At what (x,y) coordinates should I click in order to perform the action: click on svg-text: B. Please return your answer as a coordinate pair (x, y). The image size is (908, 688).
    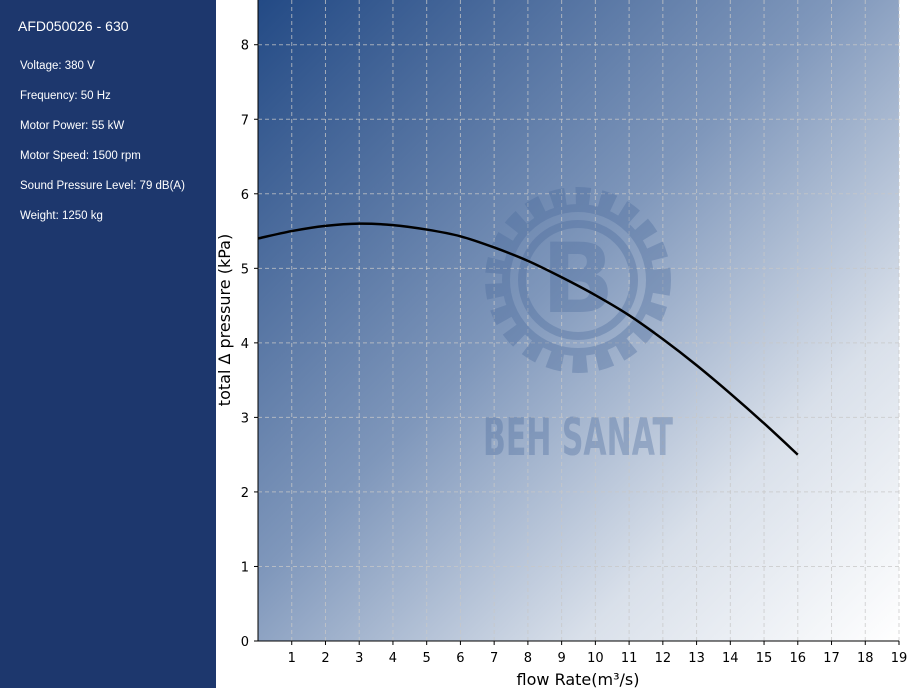
    Looking at the image, I should click on (577, 279).